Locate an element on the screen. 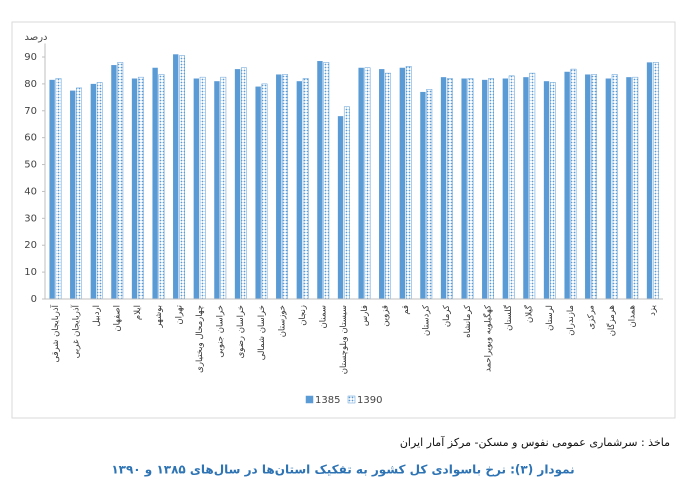 This screenshot has height=494, width=685. x-tick-label: تهران is located at coordinates (179, 314).